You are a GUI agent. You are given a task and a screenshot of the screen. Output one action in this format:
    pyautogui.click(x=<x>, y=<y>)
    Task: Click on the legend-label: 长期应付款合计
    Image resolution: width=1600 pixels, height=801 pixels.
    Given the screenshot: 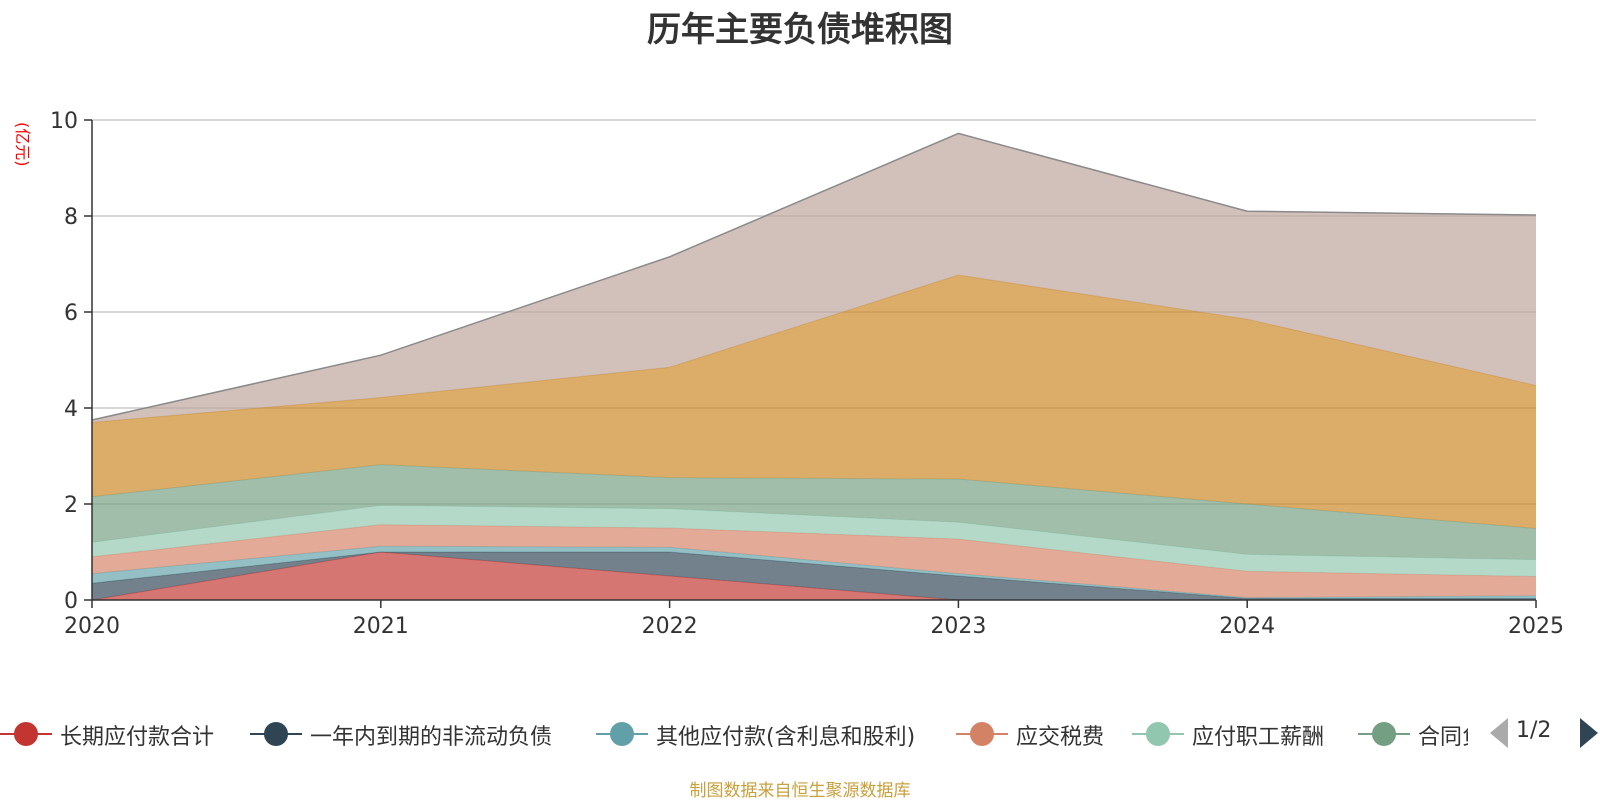 What is the action you would take?
    pyautogui.click(x=137, y=737)
    